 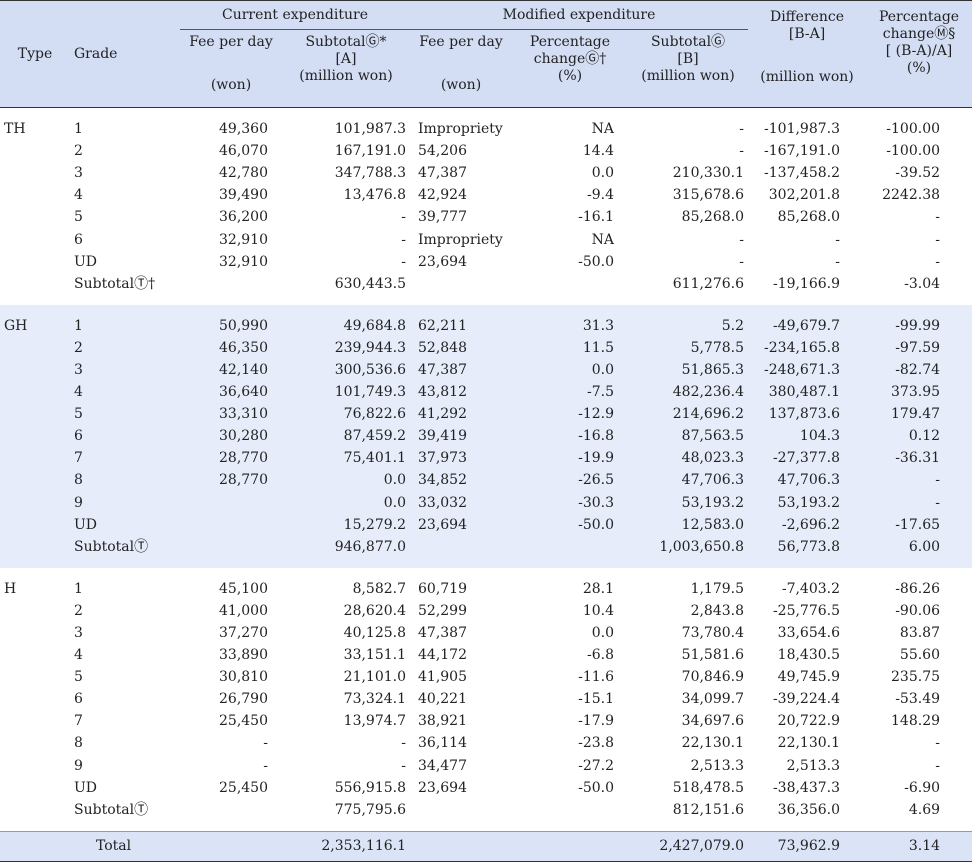 What do you see at coordinates (807, 765) in the screenshot?
I see `difference-cell: 2,513.3` at bounding box center [807, 765].